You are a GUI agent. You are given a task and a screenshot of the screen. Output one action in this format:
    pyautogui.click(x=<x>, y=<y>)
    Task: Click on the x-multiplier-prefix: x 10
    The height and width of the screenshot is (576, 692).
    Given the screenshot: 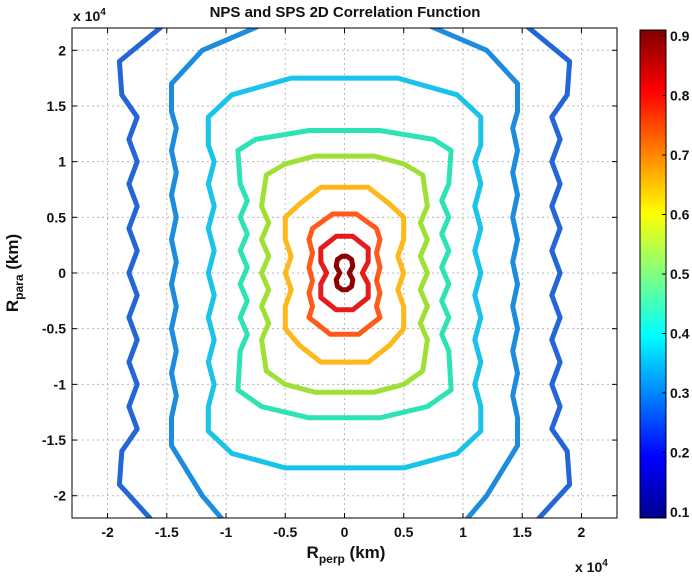 What is the action you would take?
    pyautogui.click(x=588, y=567)
    